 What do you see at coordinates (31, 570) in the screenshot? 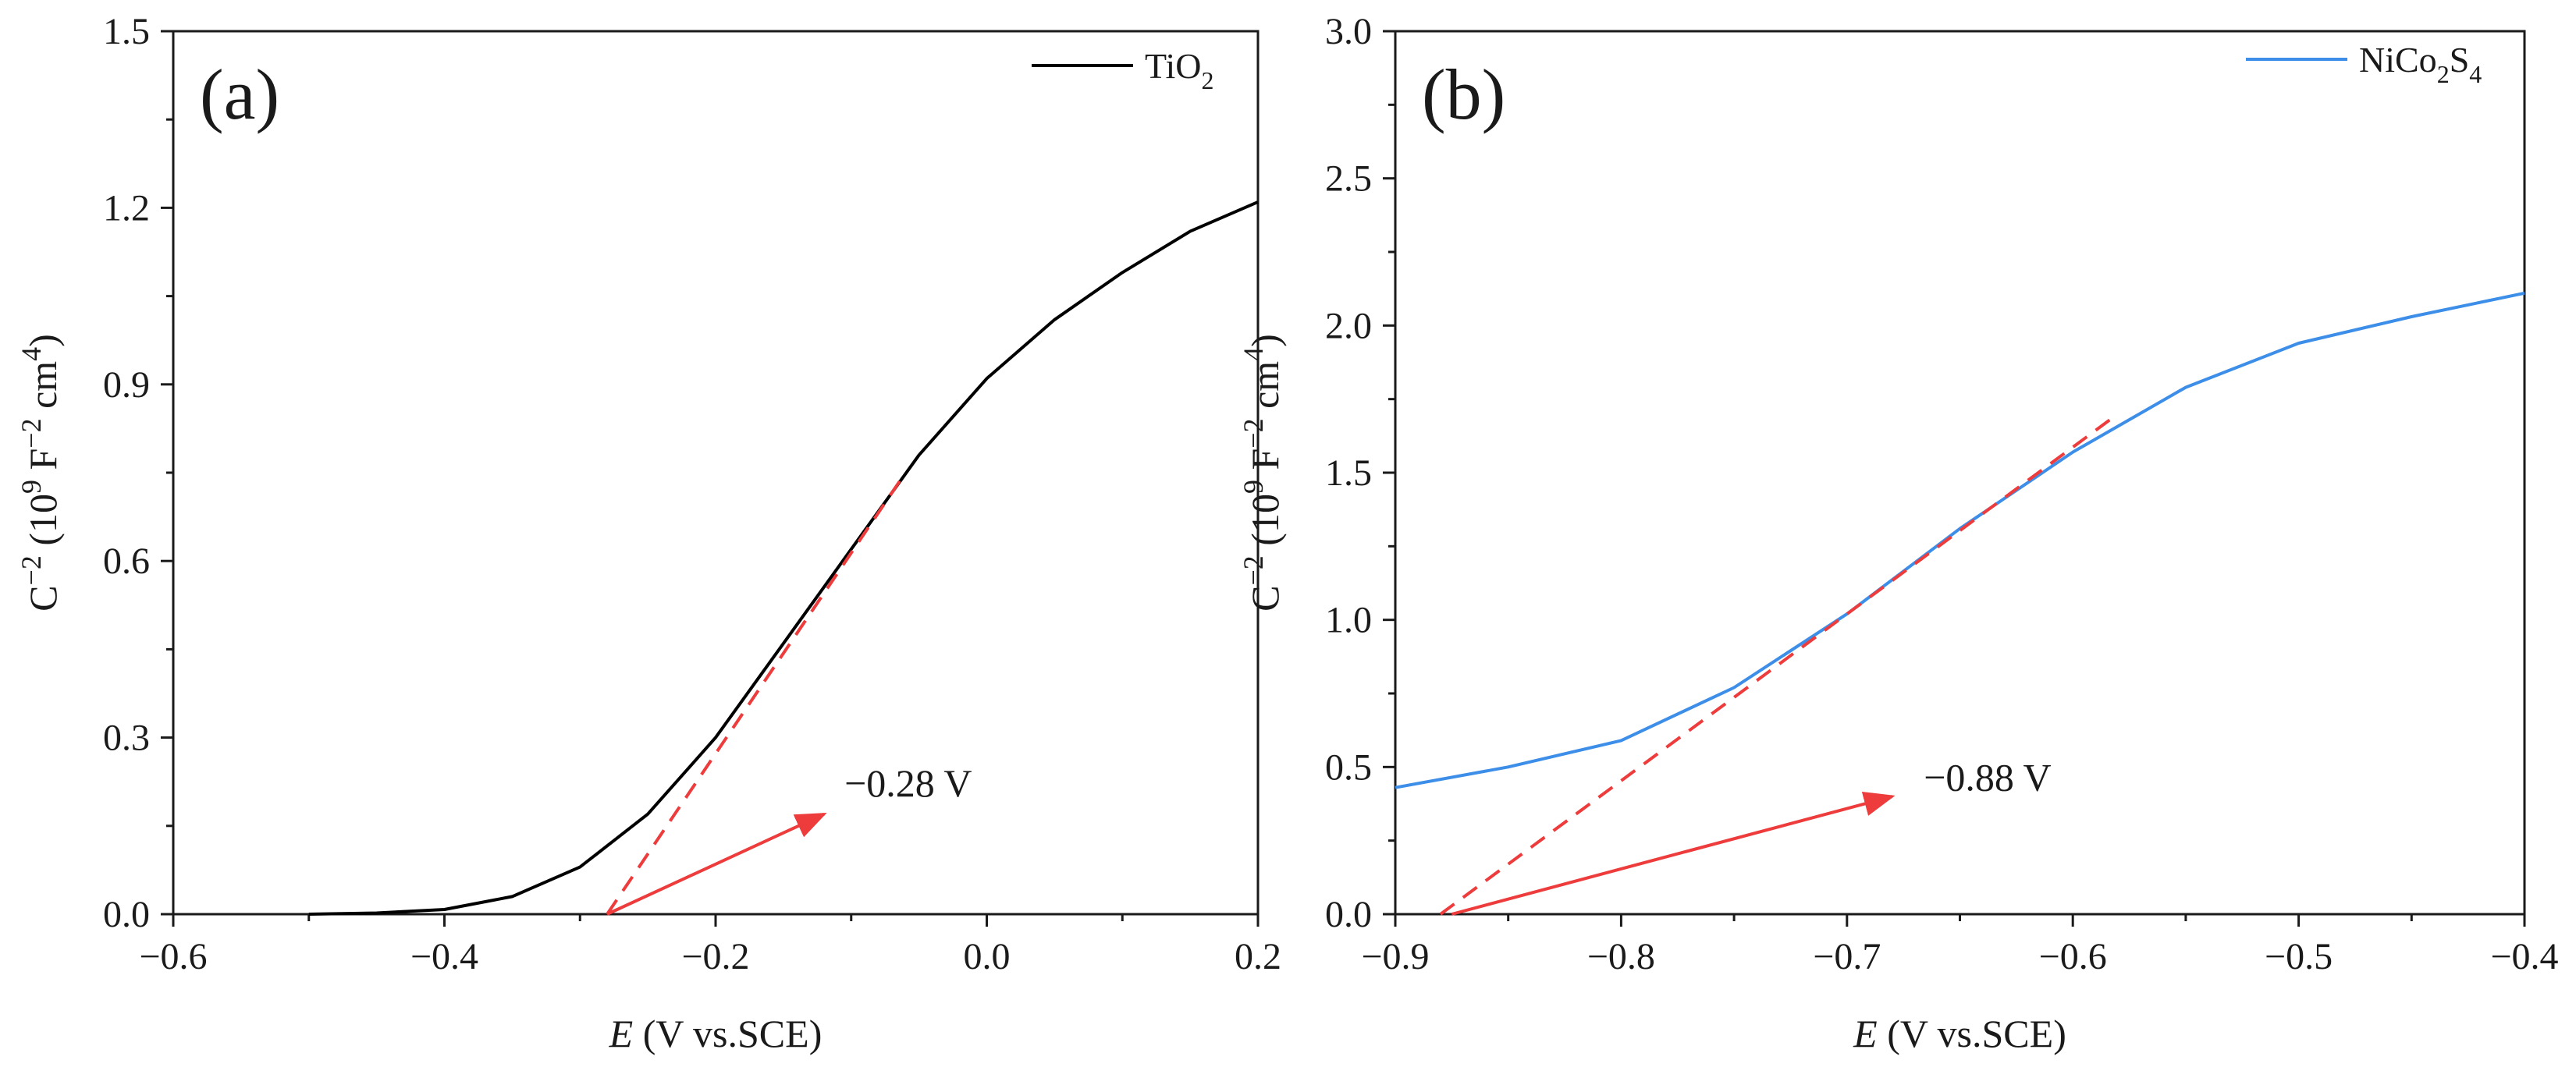
I see `panel-a-y-label-c-exp: −2` at bounding box center [31, 570].